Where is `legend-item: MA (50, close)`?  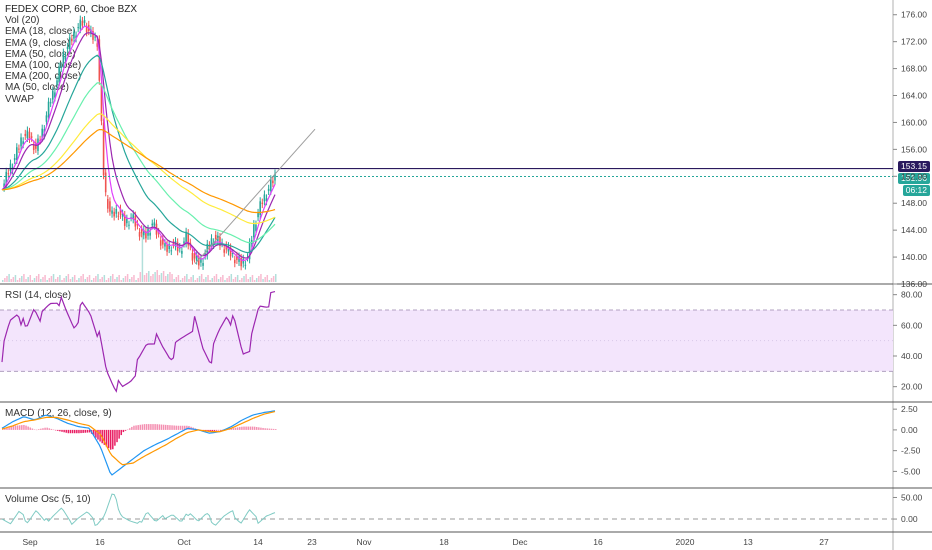
legend-item: MA (50, close) is located at coordinates (37, 88).